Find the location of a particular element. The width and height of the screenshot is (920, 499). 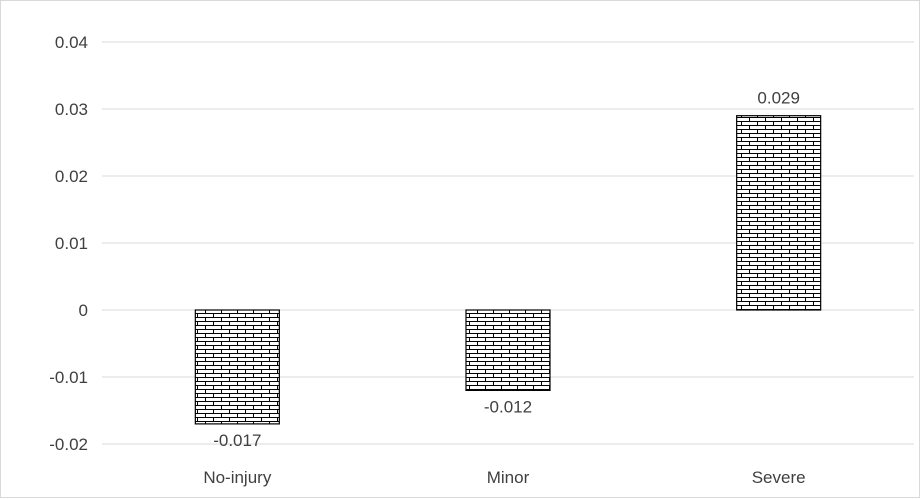

data-label: -0.017 is located at coordinates (237, 440).